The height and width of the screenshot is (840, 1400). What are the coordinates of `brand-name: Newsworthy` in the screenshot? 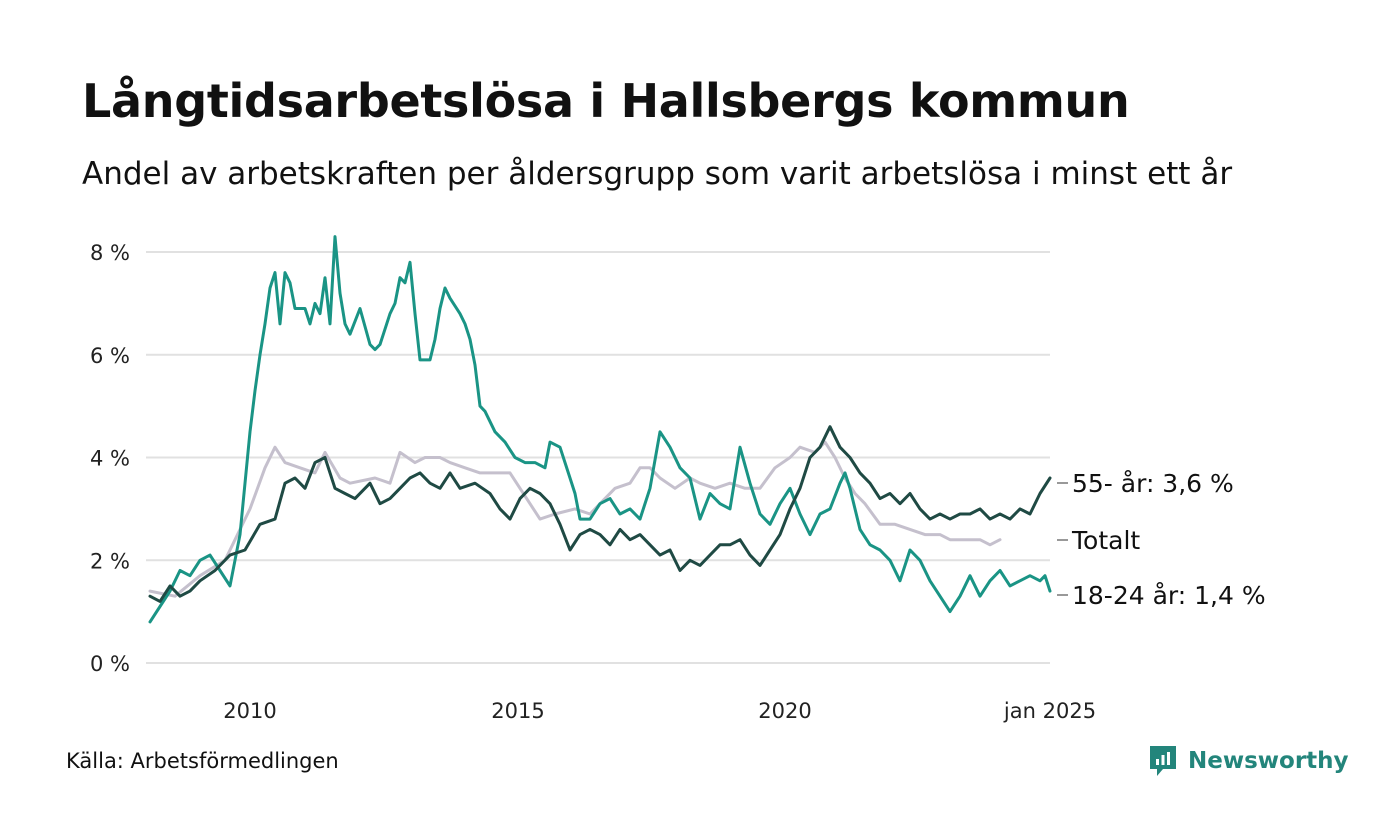 It's located at (1268, 761).